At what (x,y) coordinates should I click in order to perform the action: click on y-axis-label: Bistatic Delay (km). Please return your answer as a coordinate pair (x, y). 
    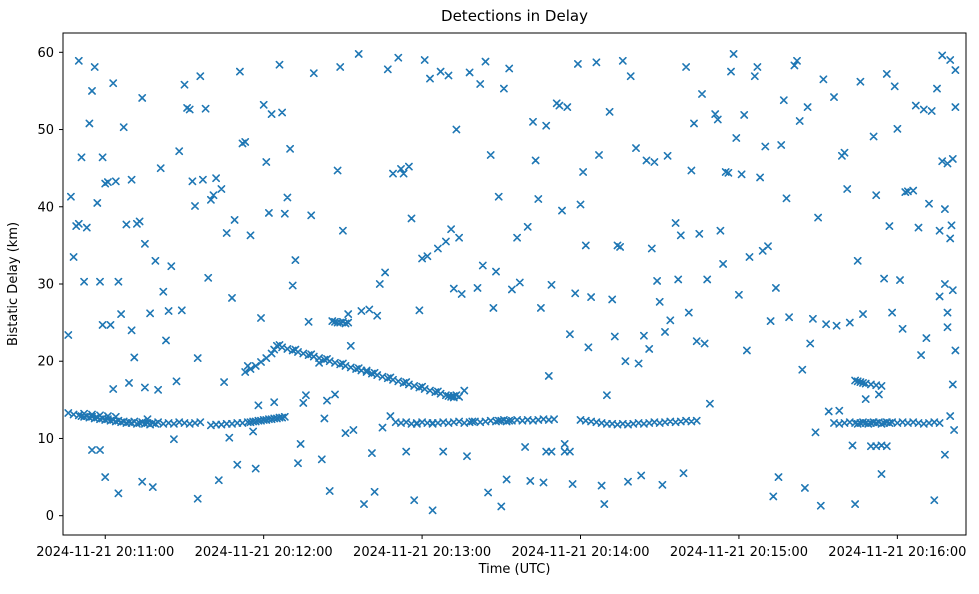
    Looking at the image, I should click on (13, 284).